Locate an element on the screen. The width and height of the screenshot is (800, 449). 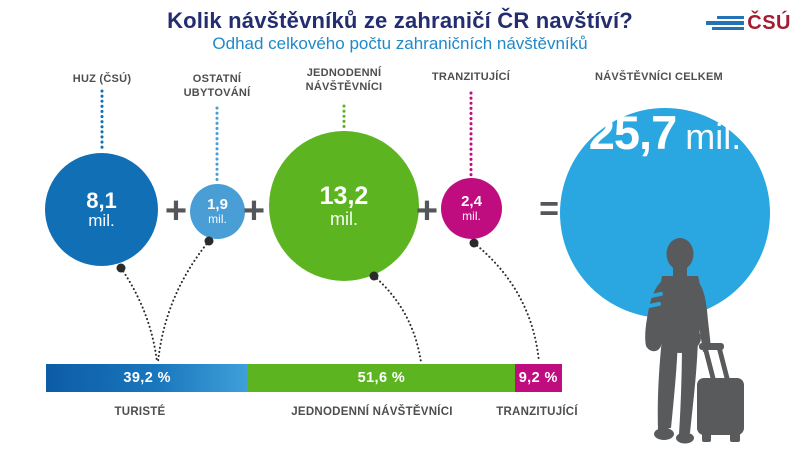
bar-segment-tranzitujici: 9,2 % is located at coordinates (538, 378).